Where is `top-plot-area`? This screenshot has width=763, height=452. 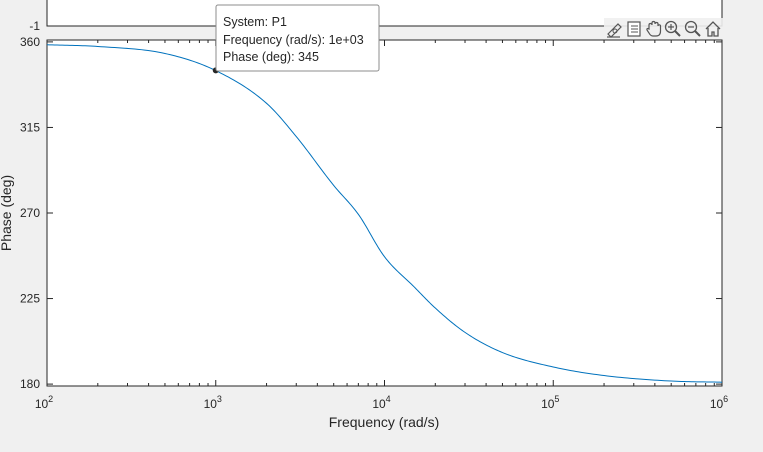 top-plot-area is located at coordinates (384, 13).